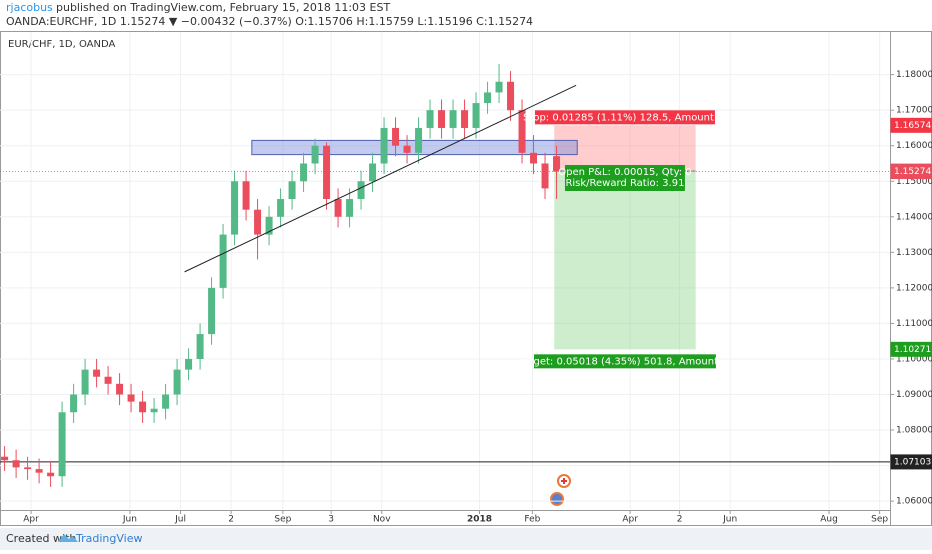 This screenshot has width=932, height=554. Describe the element at coordinates (624, 172) in the screenshot. I see `pnl-label: Open P&L: 0.00015, Qty: 0` at that location.